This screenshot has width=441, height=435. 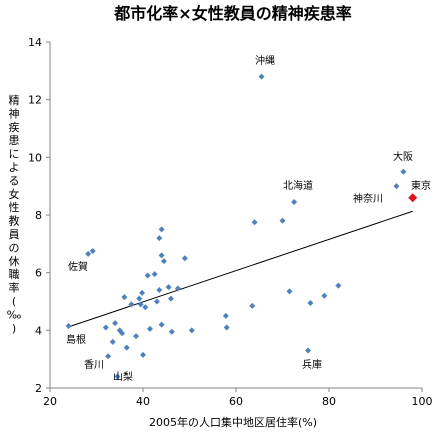 I want to click on annotation-label: 大阪, so click(x=403, y=156).